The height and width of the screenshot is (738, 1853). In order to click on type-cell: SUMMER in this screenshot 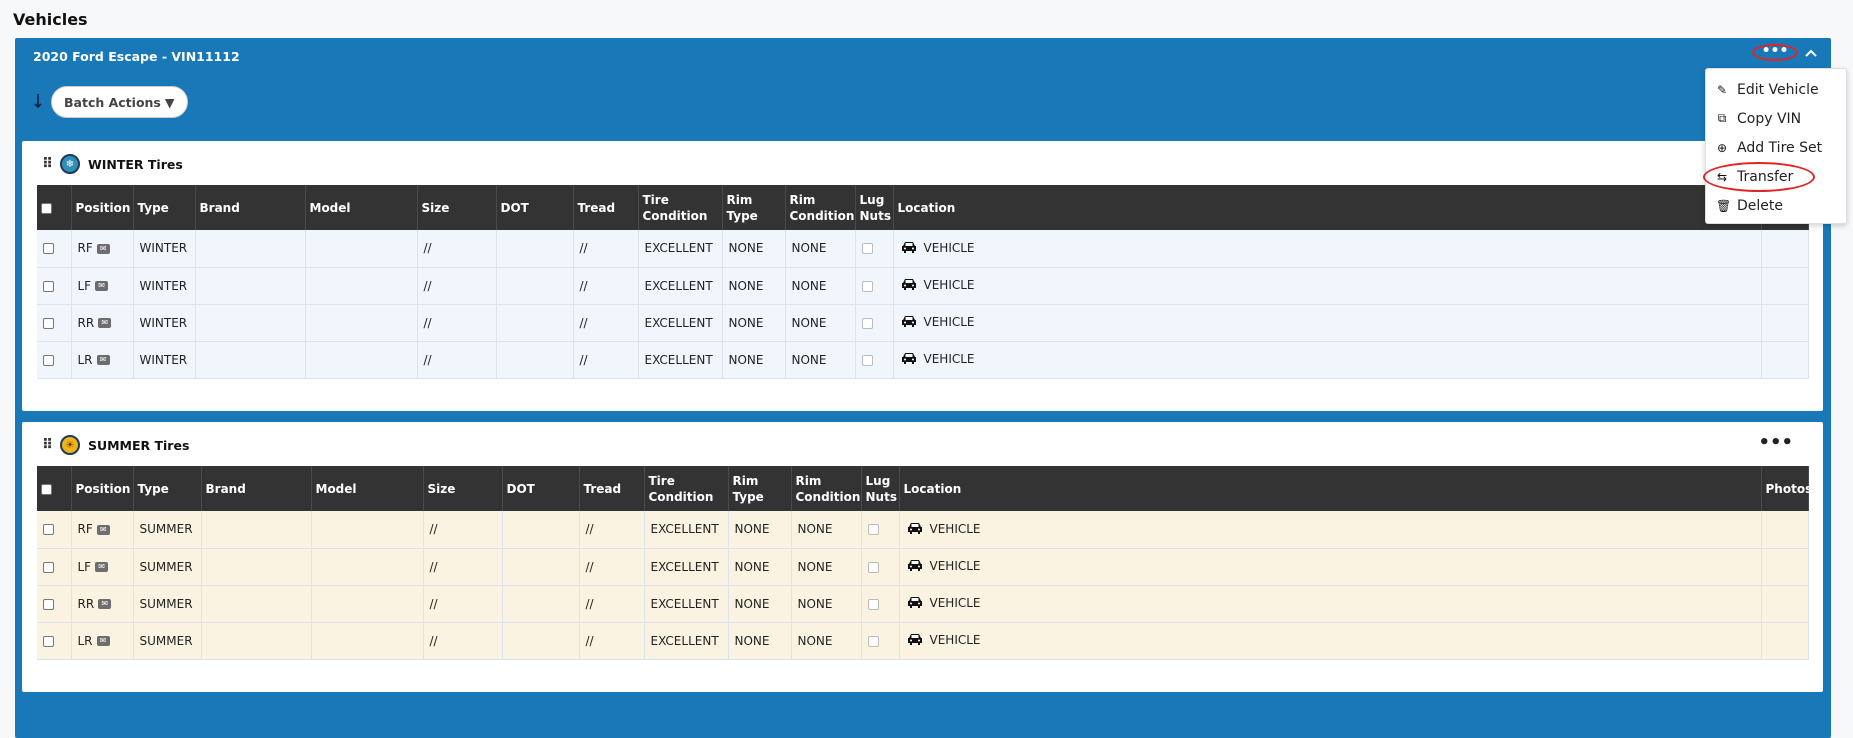, I will do `click(167, 641)`.